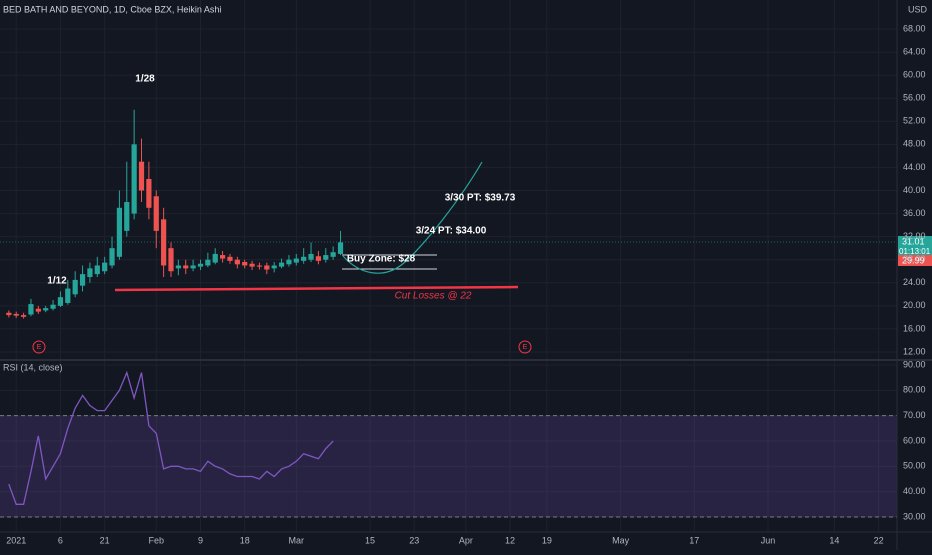 The image size is (932, 555). Describe the element at coordinates (914, 167) in the screenshot. I see `y-tick-label: 44.00` at that location.